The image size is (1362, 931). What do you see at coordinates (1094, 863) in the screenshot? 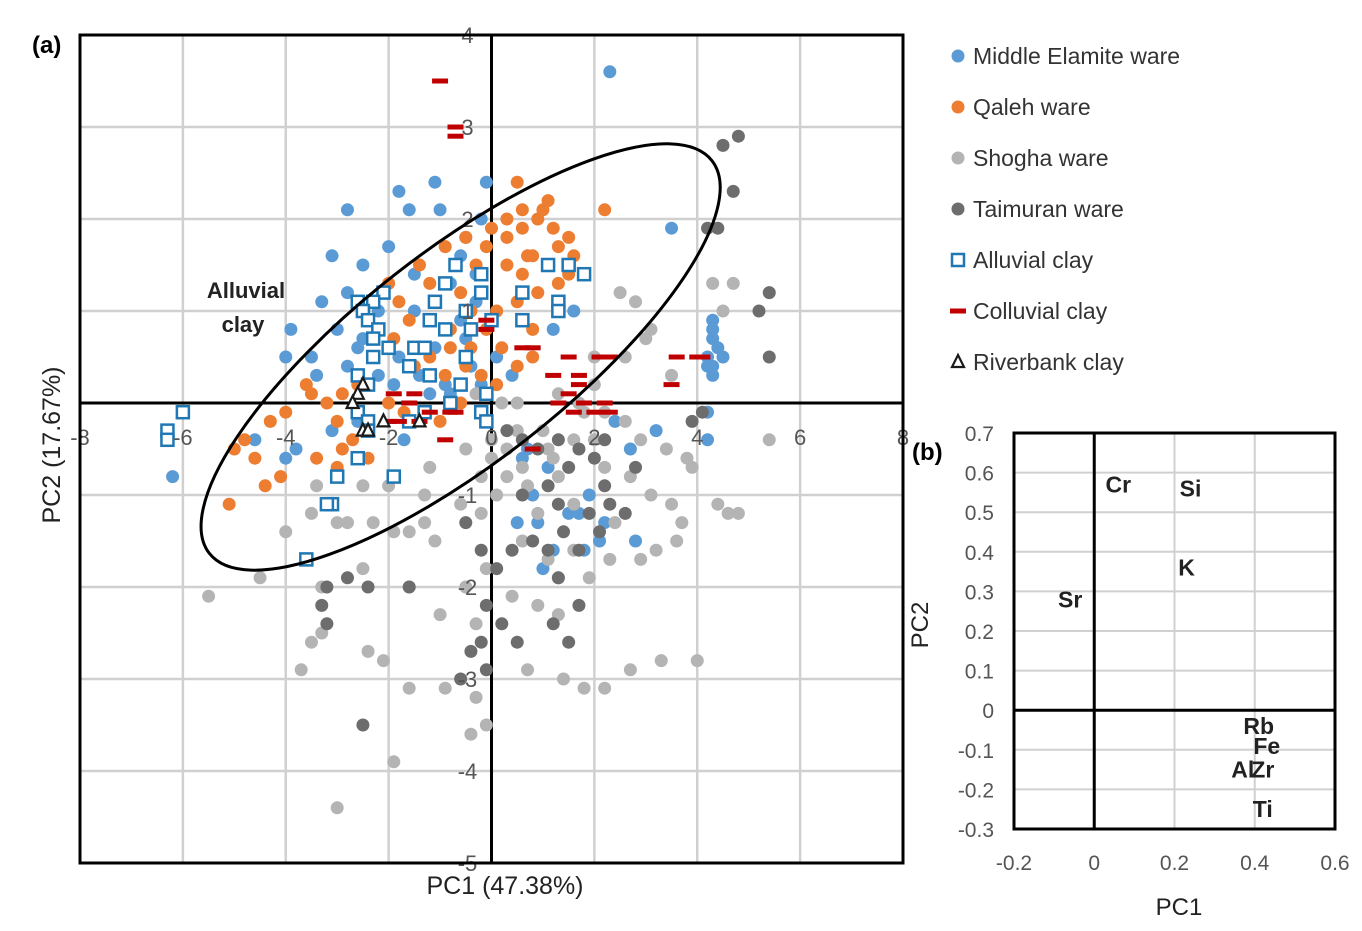
I see `x-tick-label: 0` at bounding box center [1094, 863].